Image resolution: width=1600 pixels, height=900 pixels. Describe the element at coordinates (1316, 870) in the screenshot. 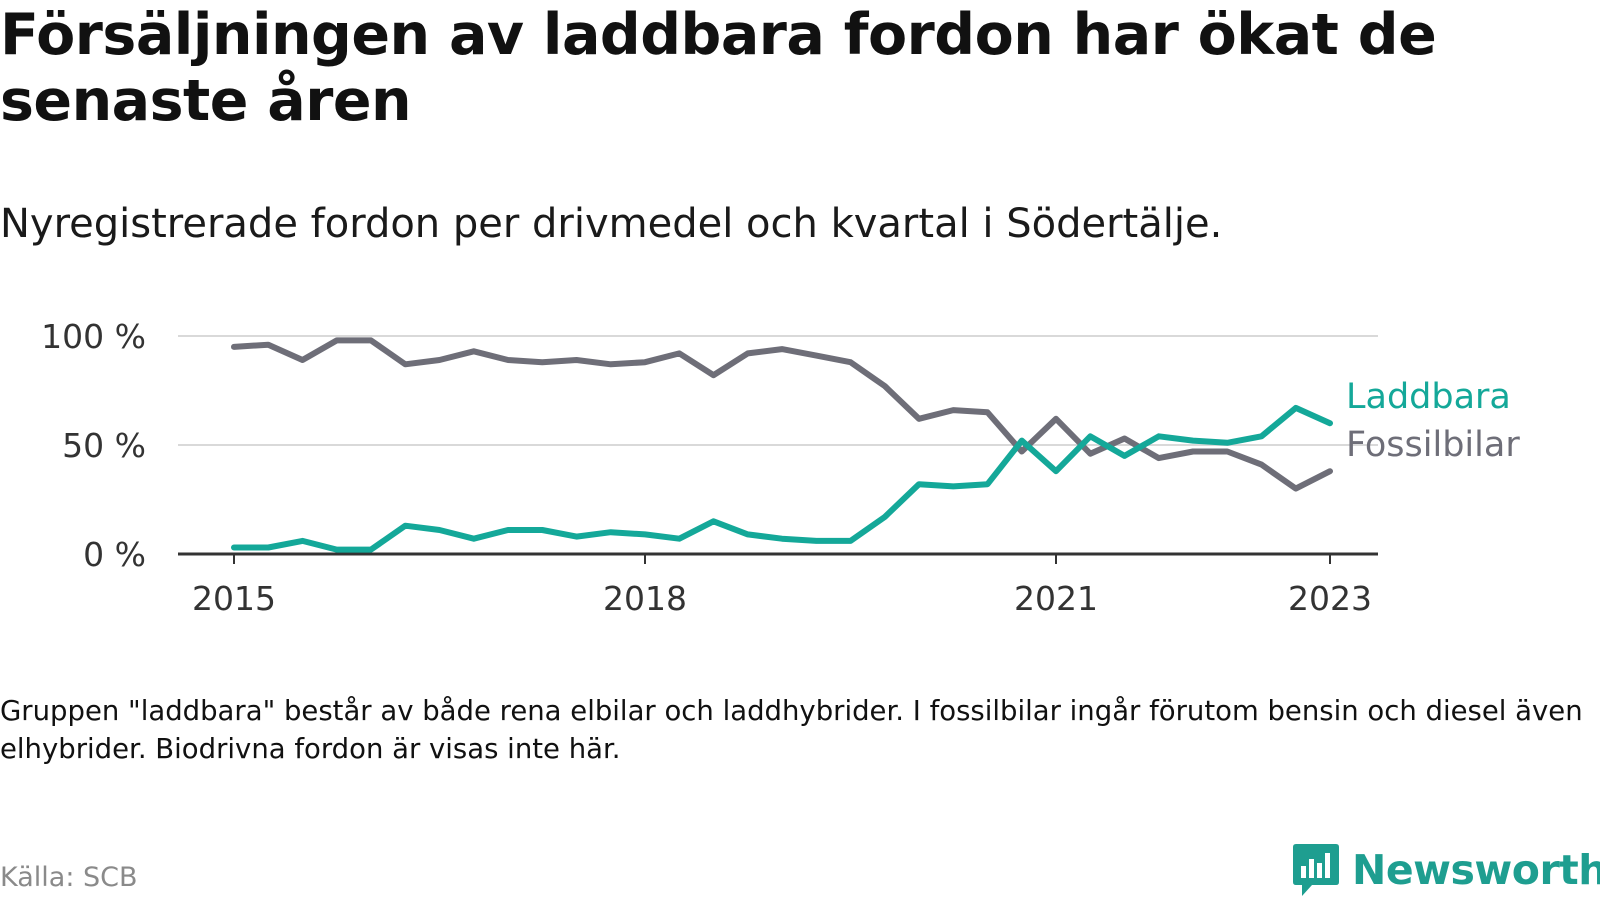

I see `newsworthy-logo-icon` at that location.